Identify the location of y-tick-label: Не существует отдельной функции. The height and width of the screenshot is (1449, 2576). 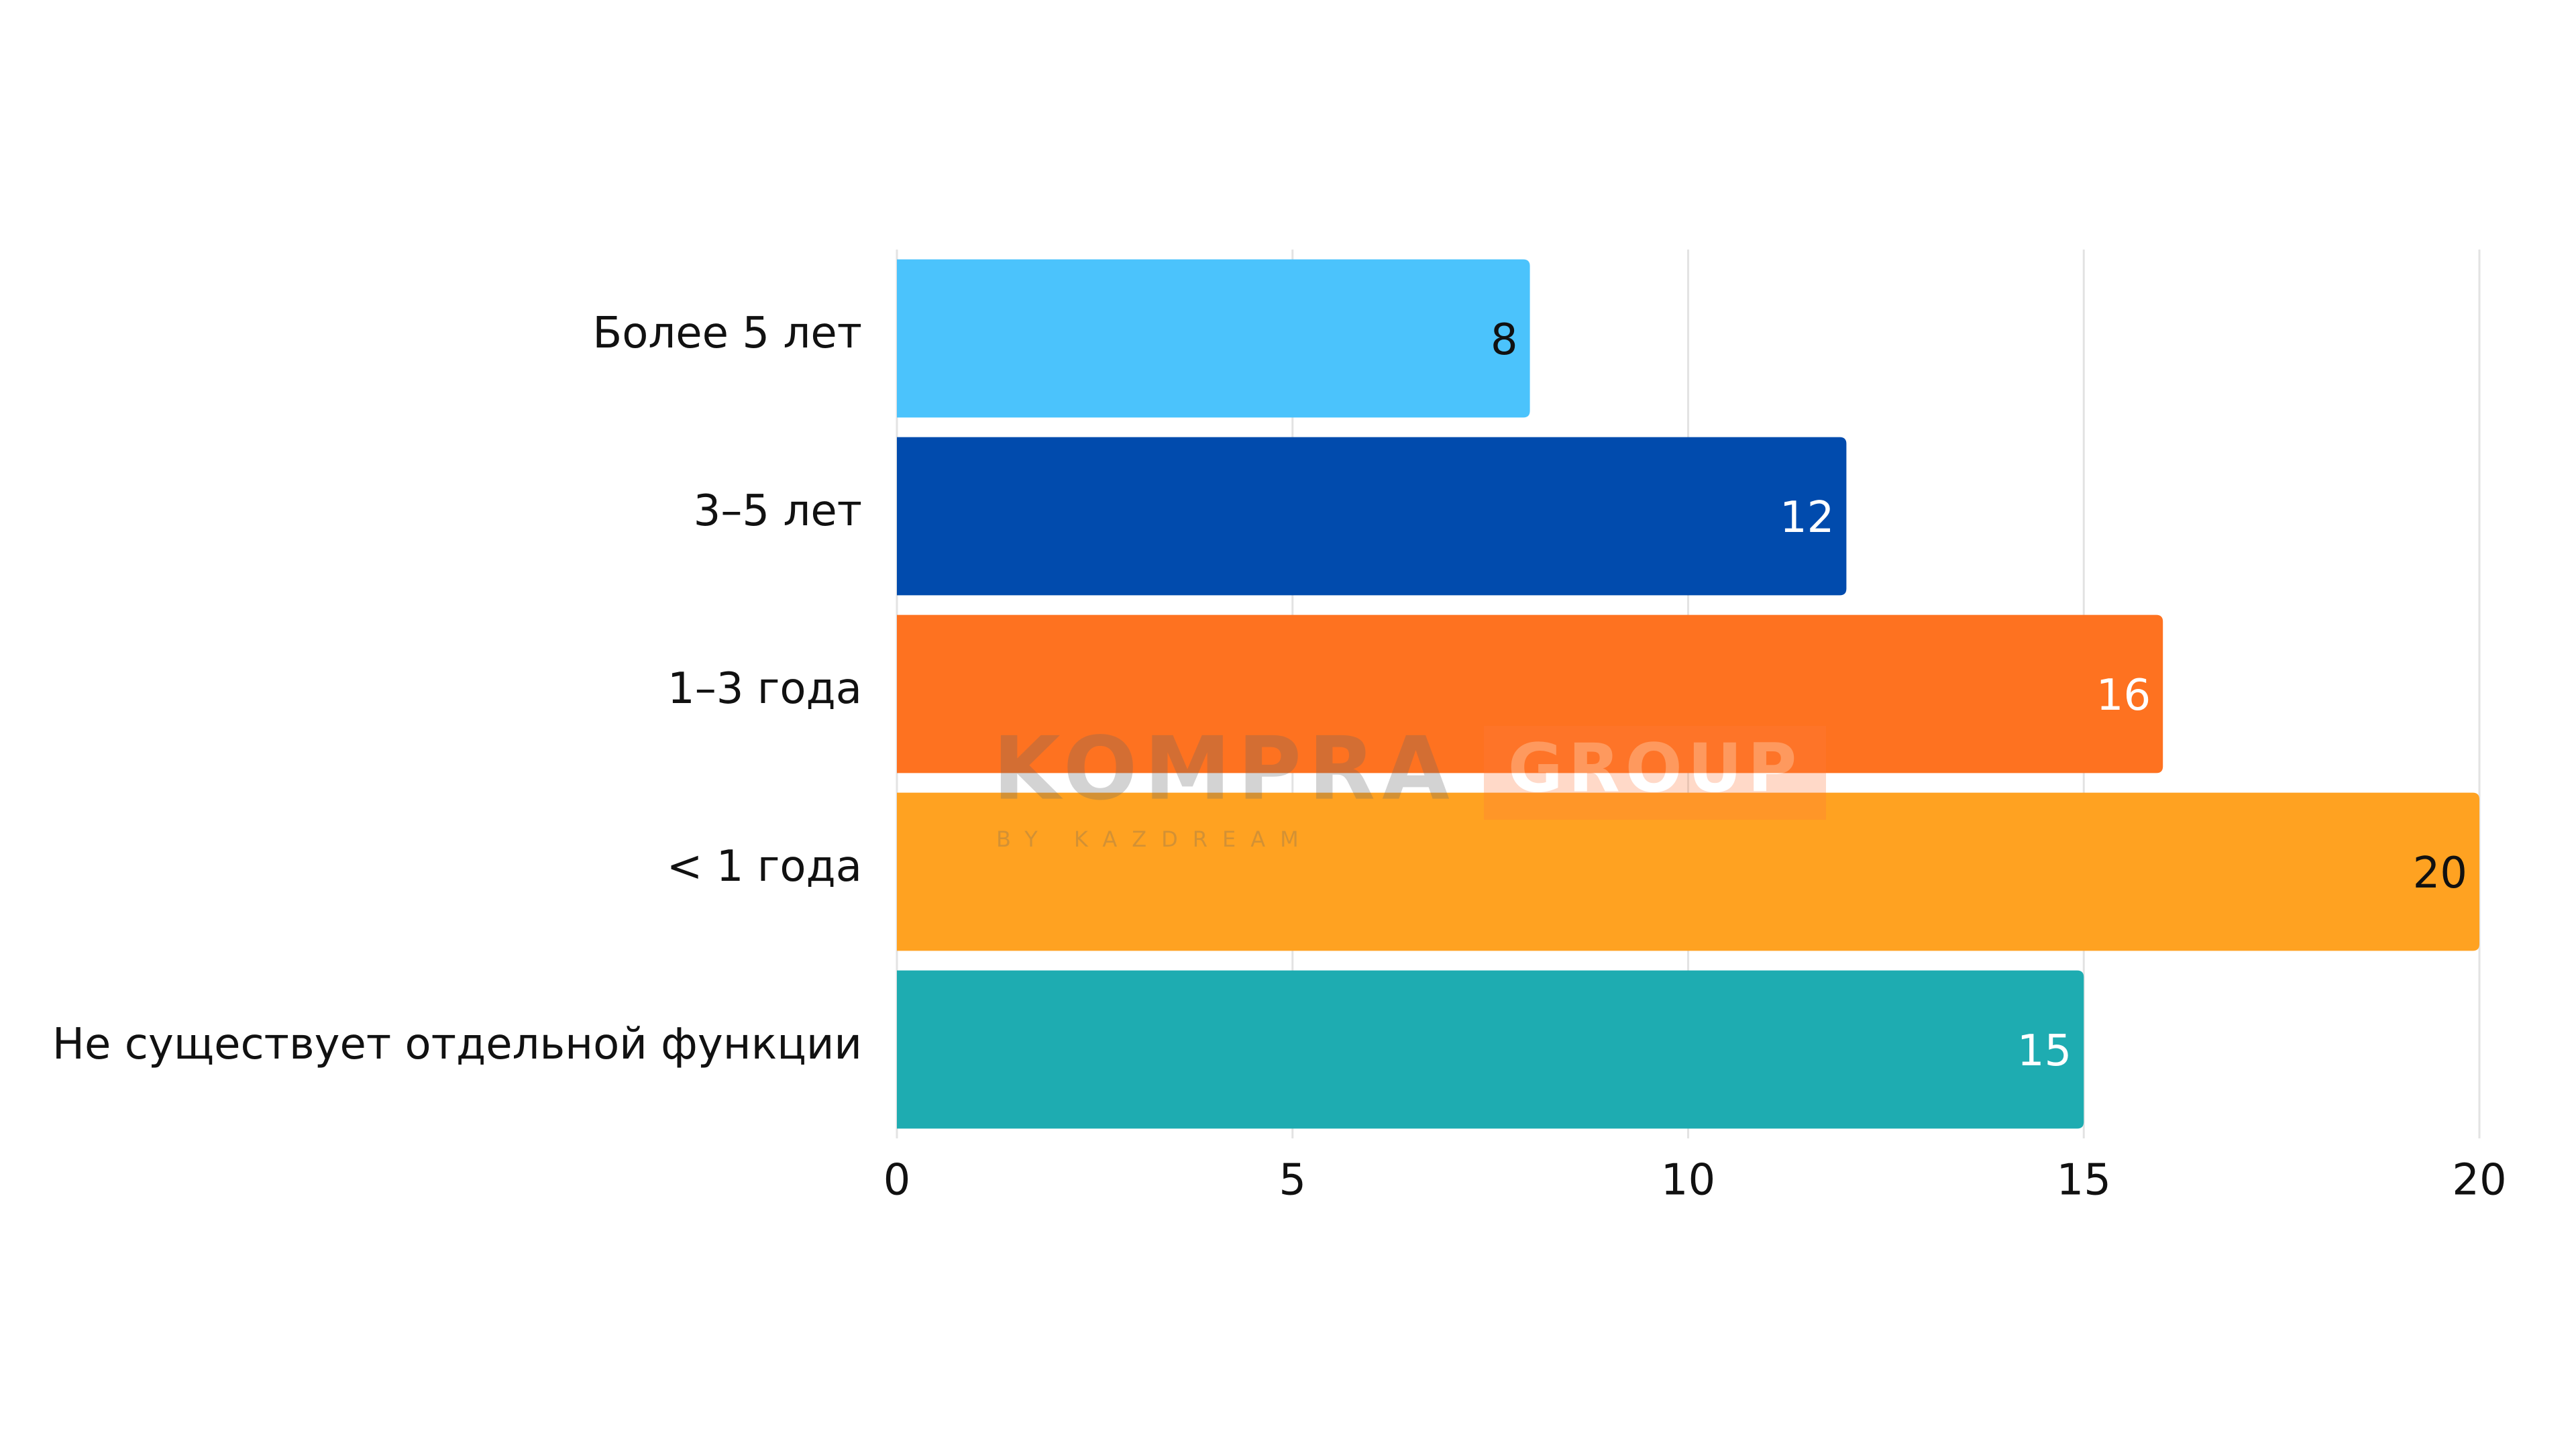
(457, 1044).